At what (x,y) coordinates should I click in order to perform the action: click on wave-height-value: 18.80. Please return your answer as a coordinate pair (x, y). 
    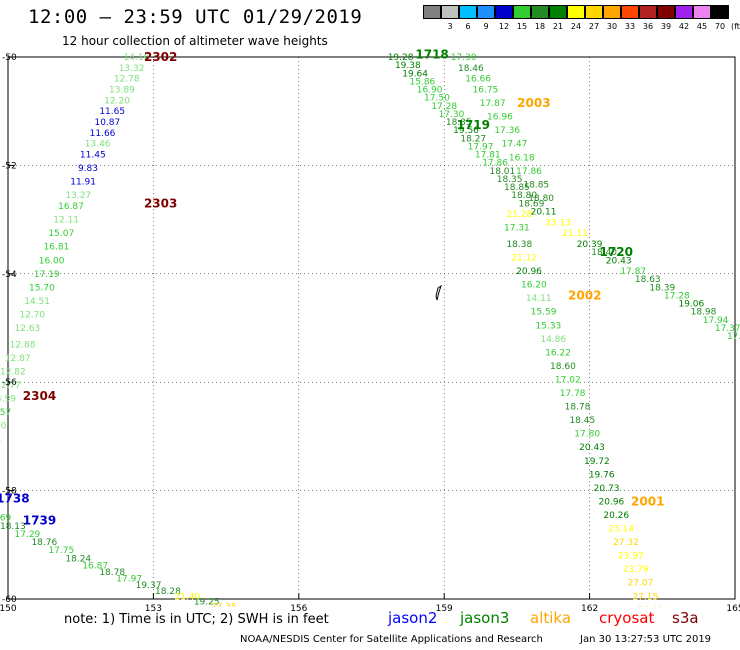
    Looking at the image, I should click on (541, 199).